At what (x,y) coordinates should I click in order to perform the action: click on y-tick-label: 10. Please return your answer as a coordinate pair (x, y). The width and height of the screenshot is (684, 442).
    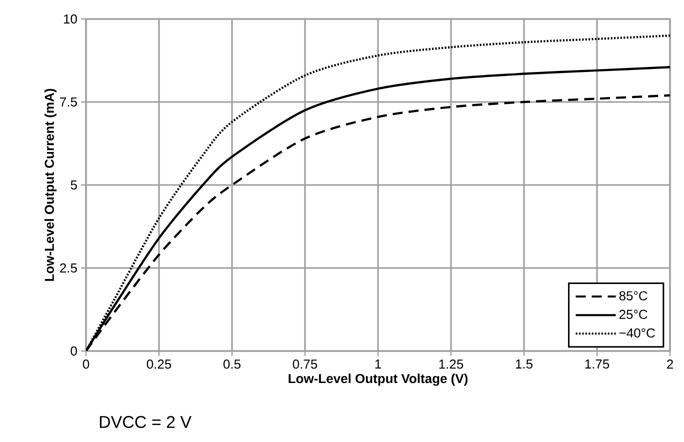
    Looking at the image, I should click on (70, 19).